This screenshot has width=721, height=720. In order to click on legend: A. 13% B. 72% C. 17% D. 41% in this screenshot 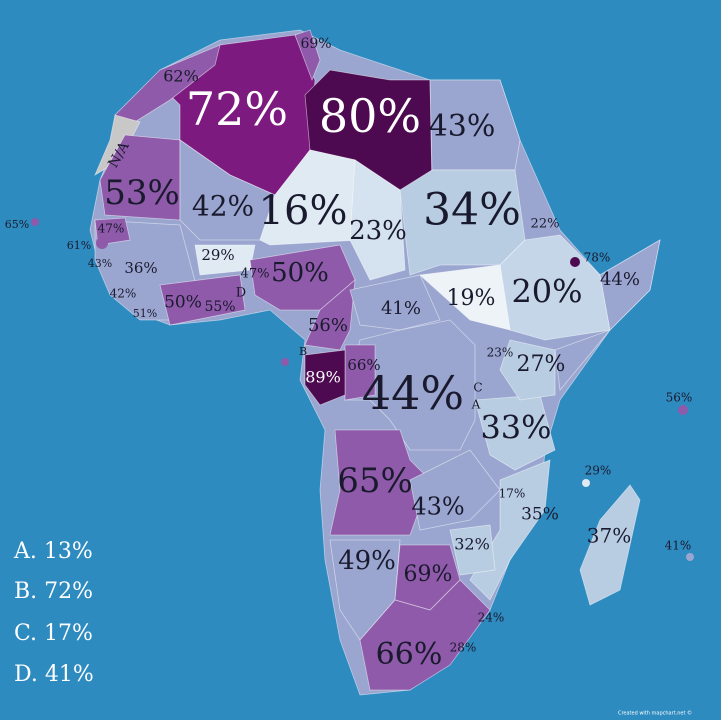, I will do `click(53, 613)`.